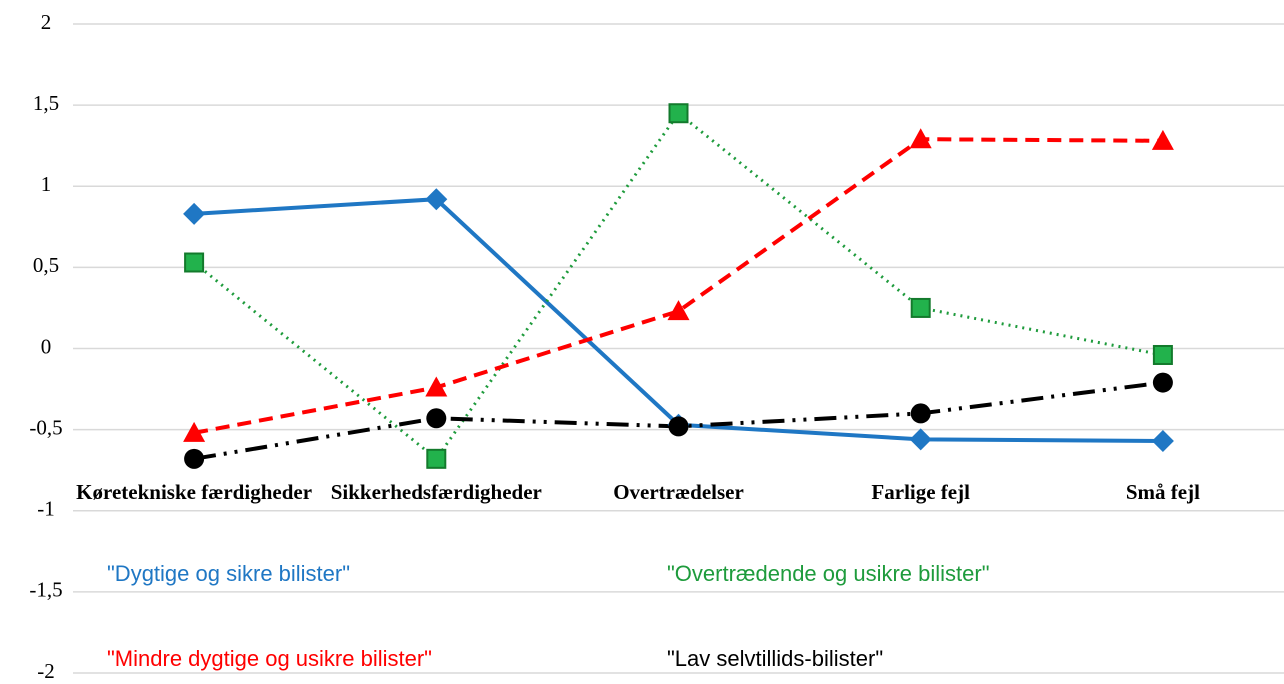 The height and width of the screenshot is (684, 1284). I want to click on y-tick-label: 0,5, so click(46, 265).